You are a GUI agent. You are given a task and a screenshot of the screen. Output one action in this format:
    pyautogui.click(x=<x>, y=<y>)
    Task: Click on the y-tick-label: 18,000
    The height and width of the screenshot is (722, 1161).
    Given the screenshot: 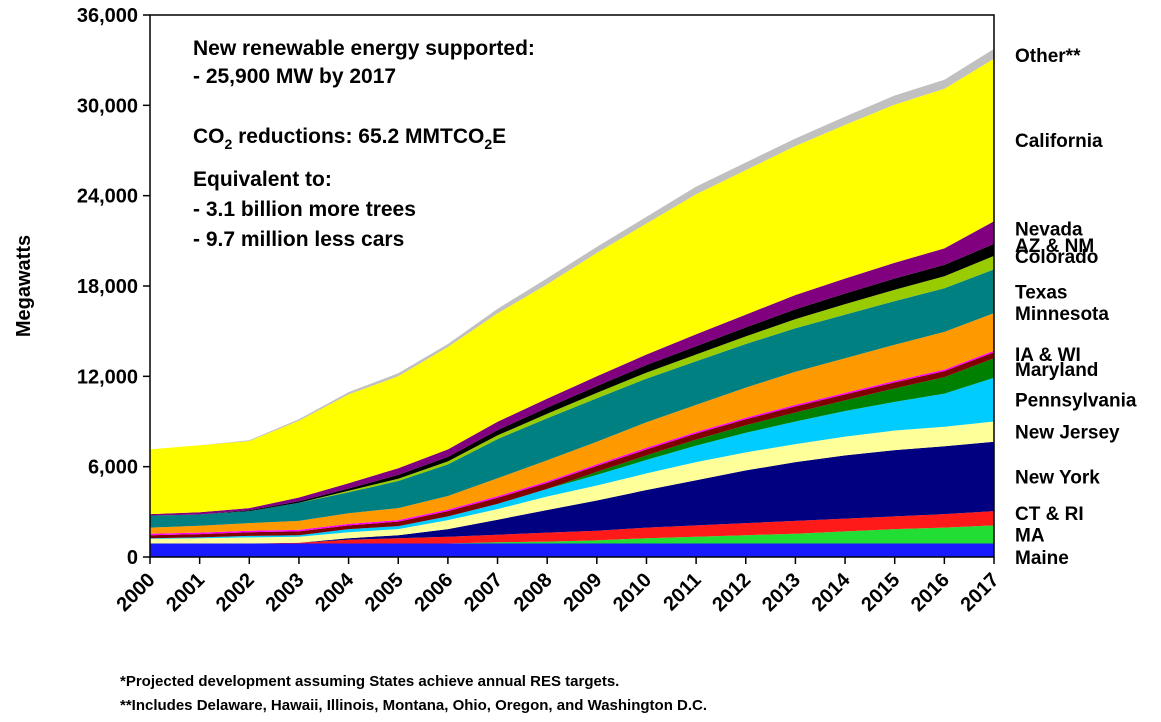 What is the action you would take?
    pyautogui.click(x=107, y=287)
    